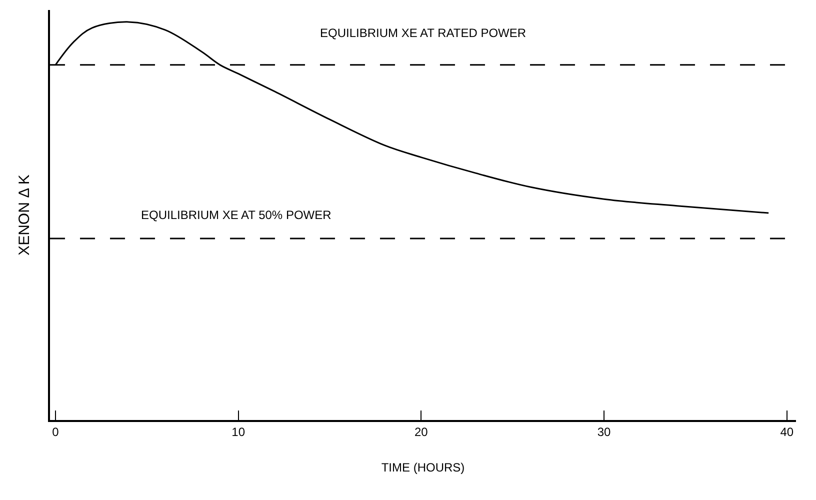 The image size is (816, 500). Describe the element at coordinates (604, 432) in the screenshot. I see `x-tick-label: 30` at that location.